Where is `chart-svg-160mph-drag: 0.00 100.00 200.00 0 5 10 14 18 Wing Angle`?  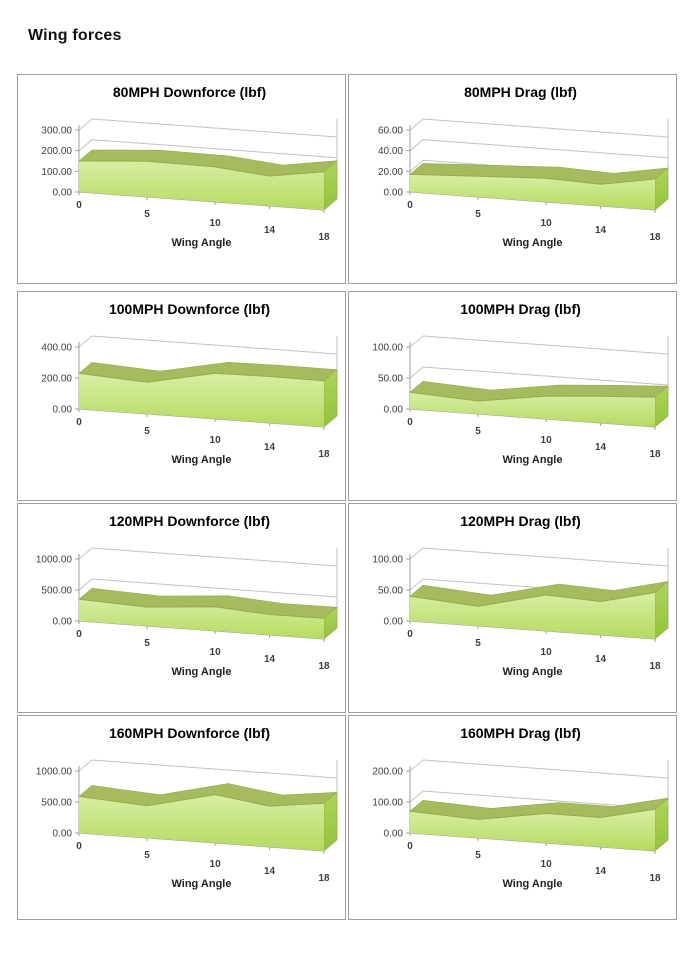
chart-svg-160mph-drag: 0.00 100.00 200.00 0 5 10 14 18 Wing Angle is located at coordinates (521, 824).